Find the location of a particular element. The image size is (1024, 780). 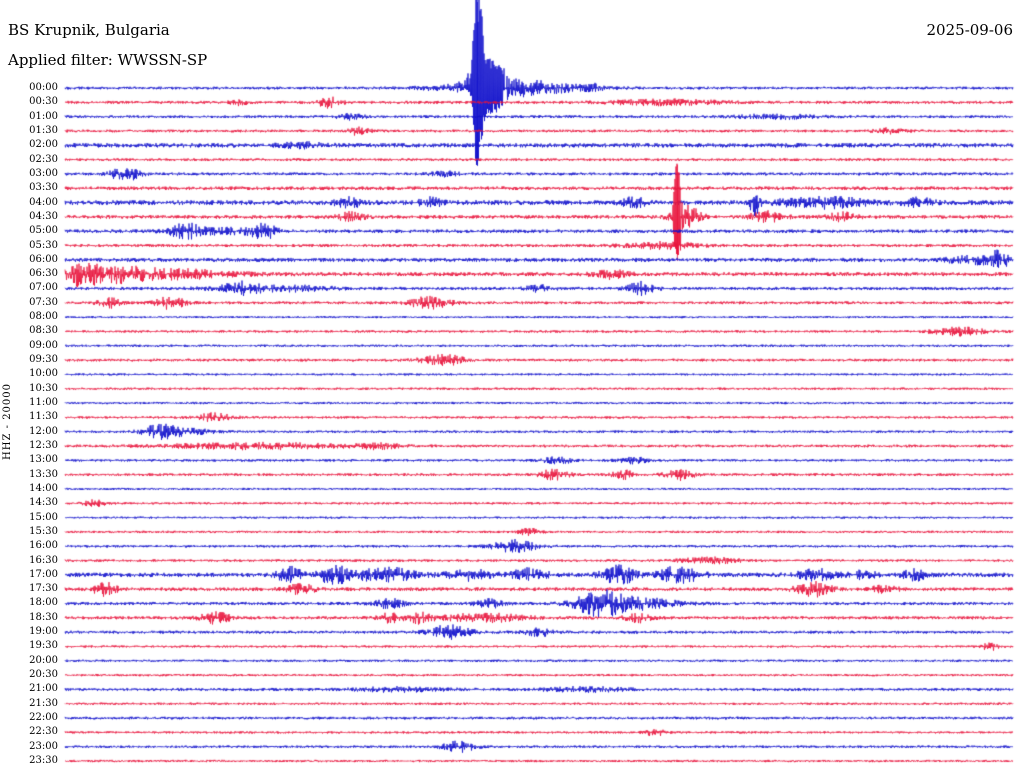

time-label: 15:00 is located at coordinates (43, 517).